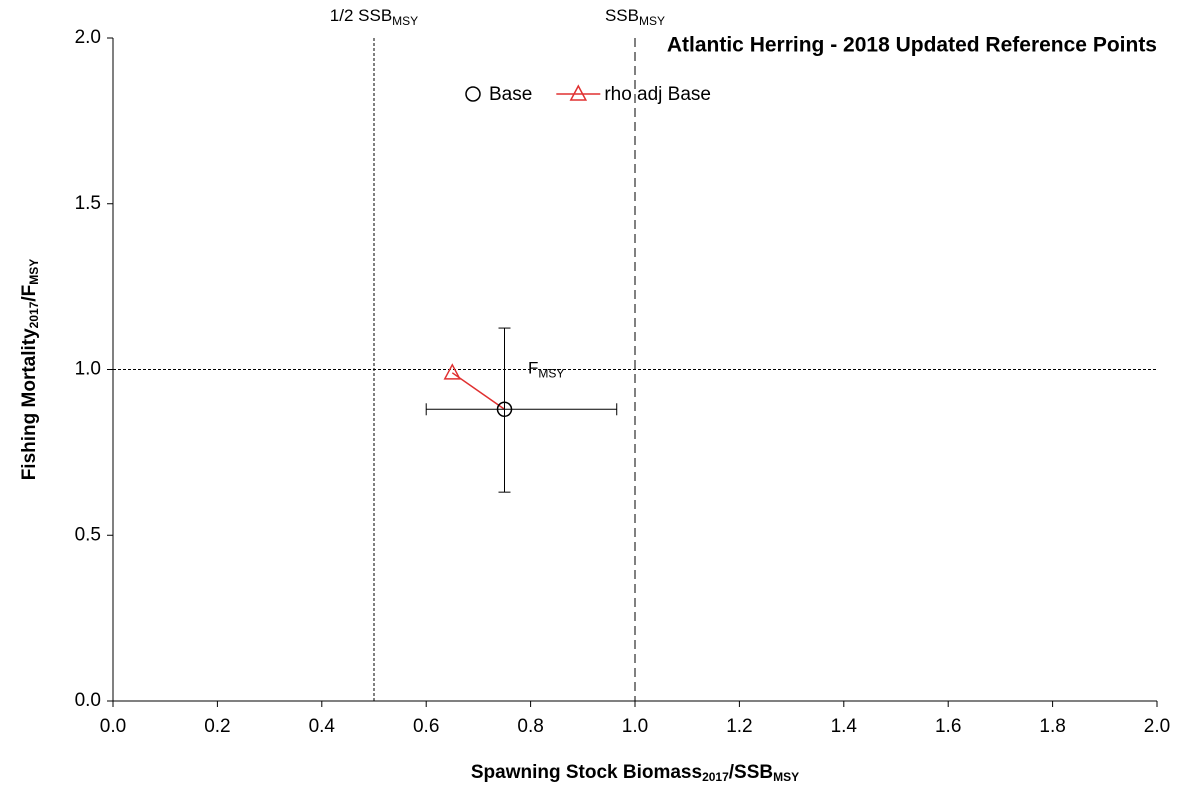 This screenshot has height=794, width=1183. Describe the element at coordinates (426, 726) in the screenshot. I see `x-tick-label: 0.6` at that location.